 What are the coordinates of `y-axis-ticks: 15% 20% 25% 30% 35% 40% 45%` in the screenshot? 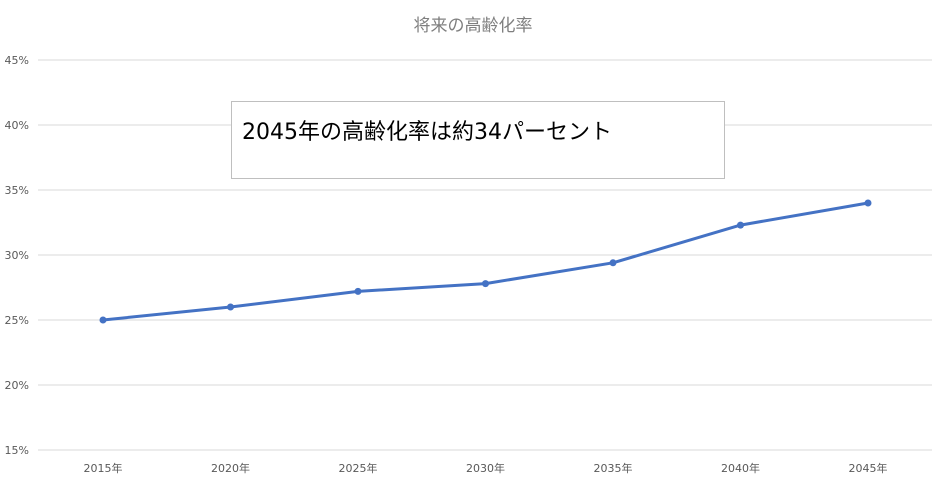 It's located at (17, 255).